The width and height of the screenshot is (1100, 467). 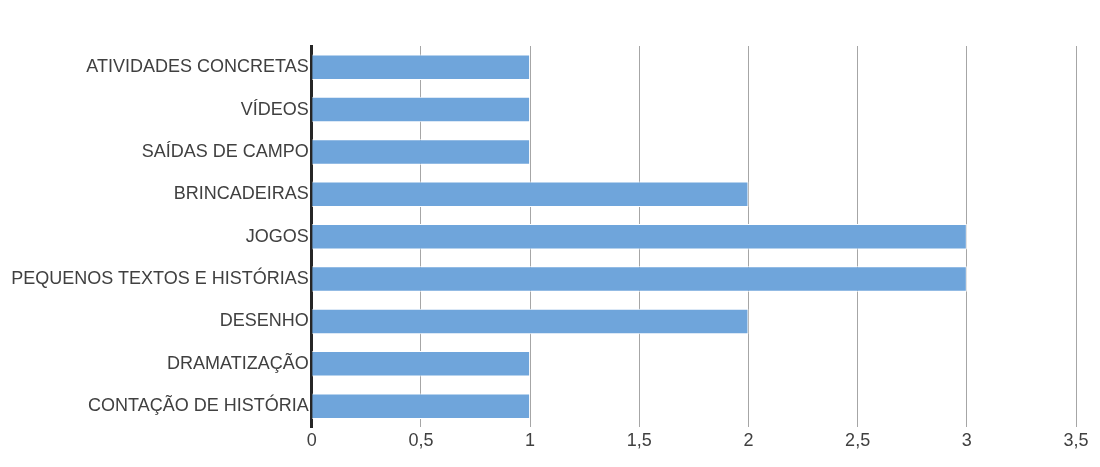 What do you see at coordinates (198, 405) in the screenshot?
I see `y-tick-label: CONTAÇÃO DE HISTÓRIA` at bounding box center [198, 405].